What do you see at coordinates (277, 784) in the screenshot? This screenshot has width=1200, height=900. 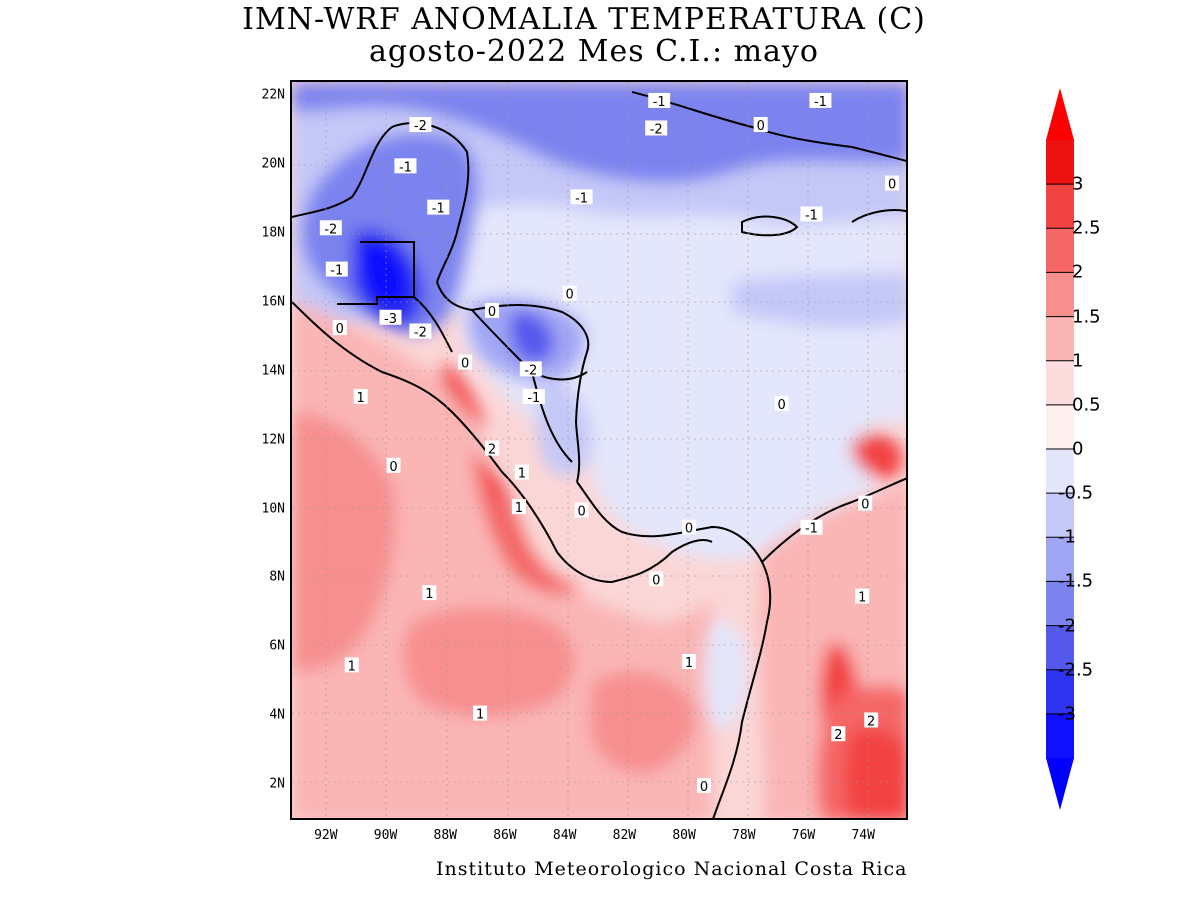 I see `latitude-label: 2N` at bounding box center [277, 784].